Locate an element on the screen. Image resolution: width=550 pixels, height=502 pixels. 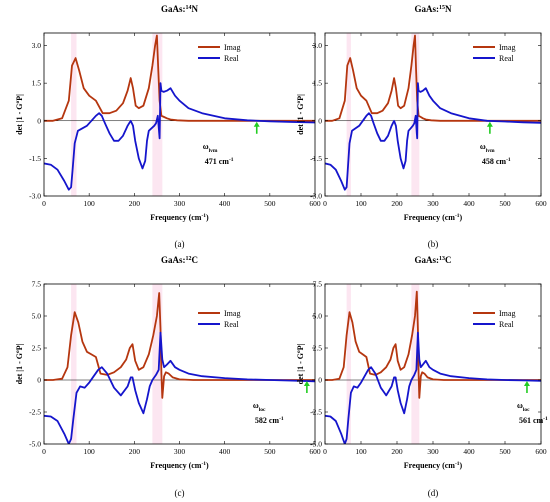
y-tick-label: -1.5 is located at coordinates (316, 158).